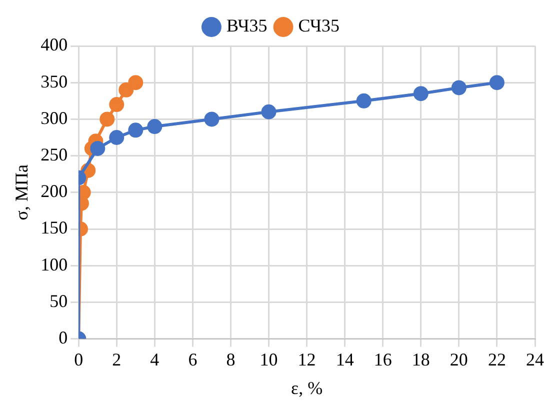 The width and height of the screenshot is (555, 412). What do you see at coordinates (247, 26) in the screenshot?
I see `legend-label: ВЧ35` at bounding box center [247, 26].